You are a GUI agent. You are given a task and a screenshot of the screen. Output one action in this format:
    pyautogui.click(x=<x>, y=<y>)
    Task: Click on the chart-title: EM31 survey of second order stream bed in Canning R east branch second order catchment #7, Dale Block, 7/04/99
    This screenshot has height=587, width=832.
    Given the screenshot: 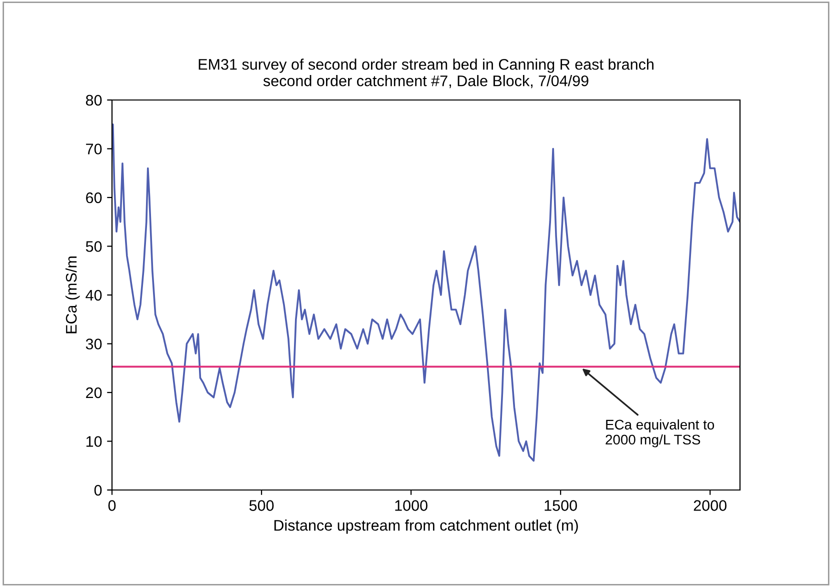 What is the action you would take?
    pyautogui.click(x=426, y=73)
    